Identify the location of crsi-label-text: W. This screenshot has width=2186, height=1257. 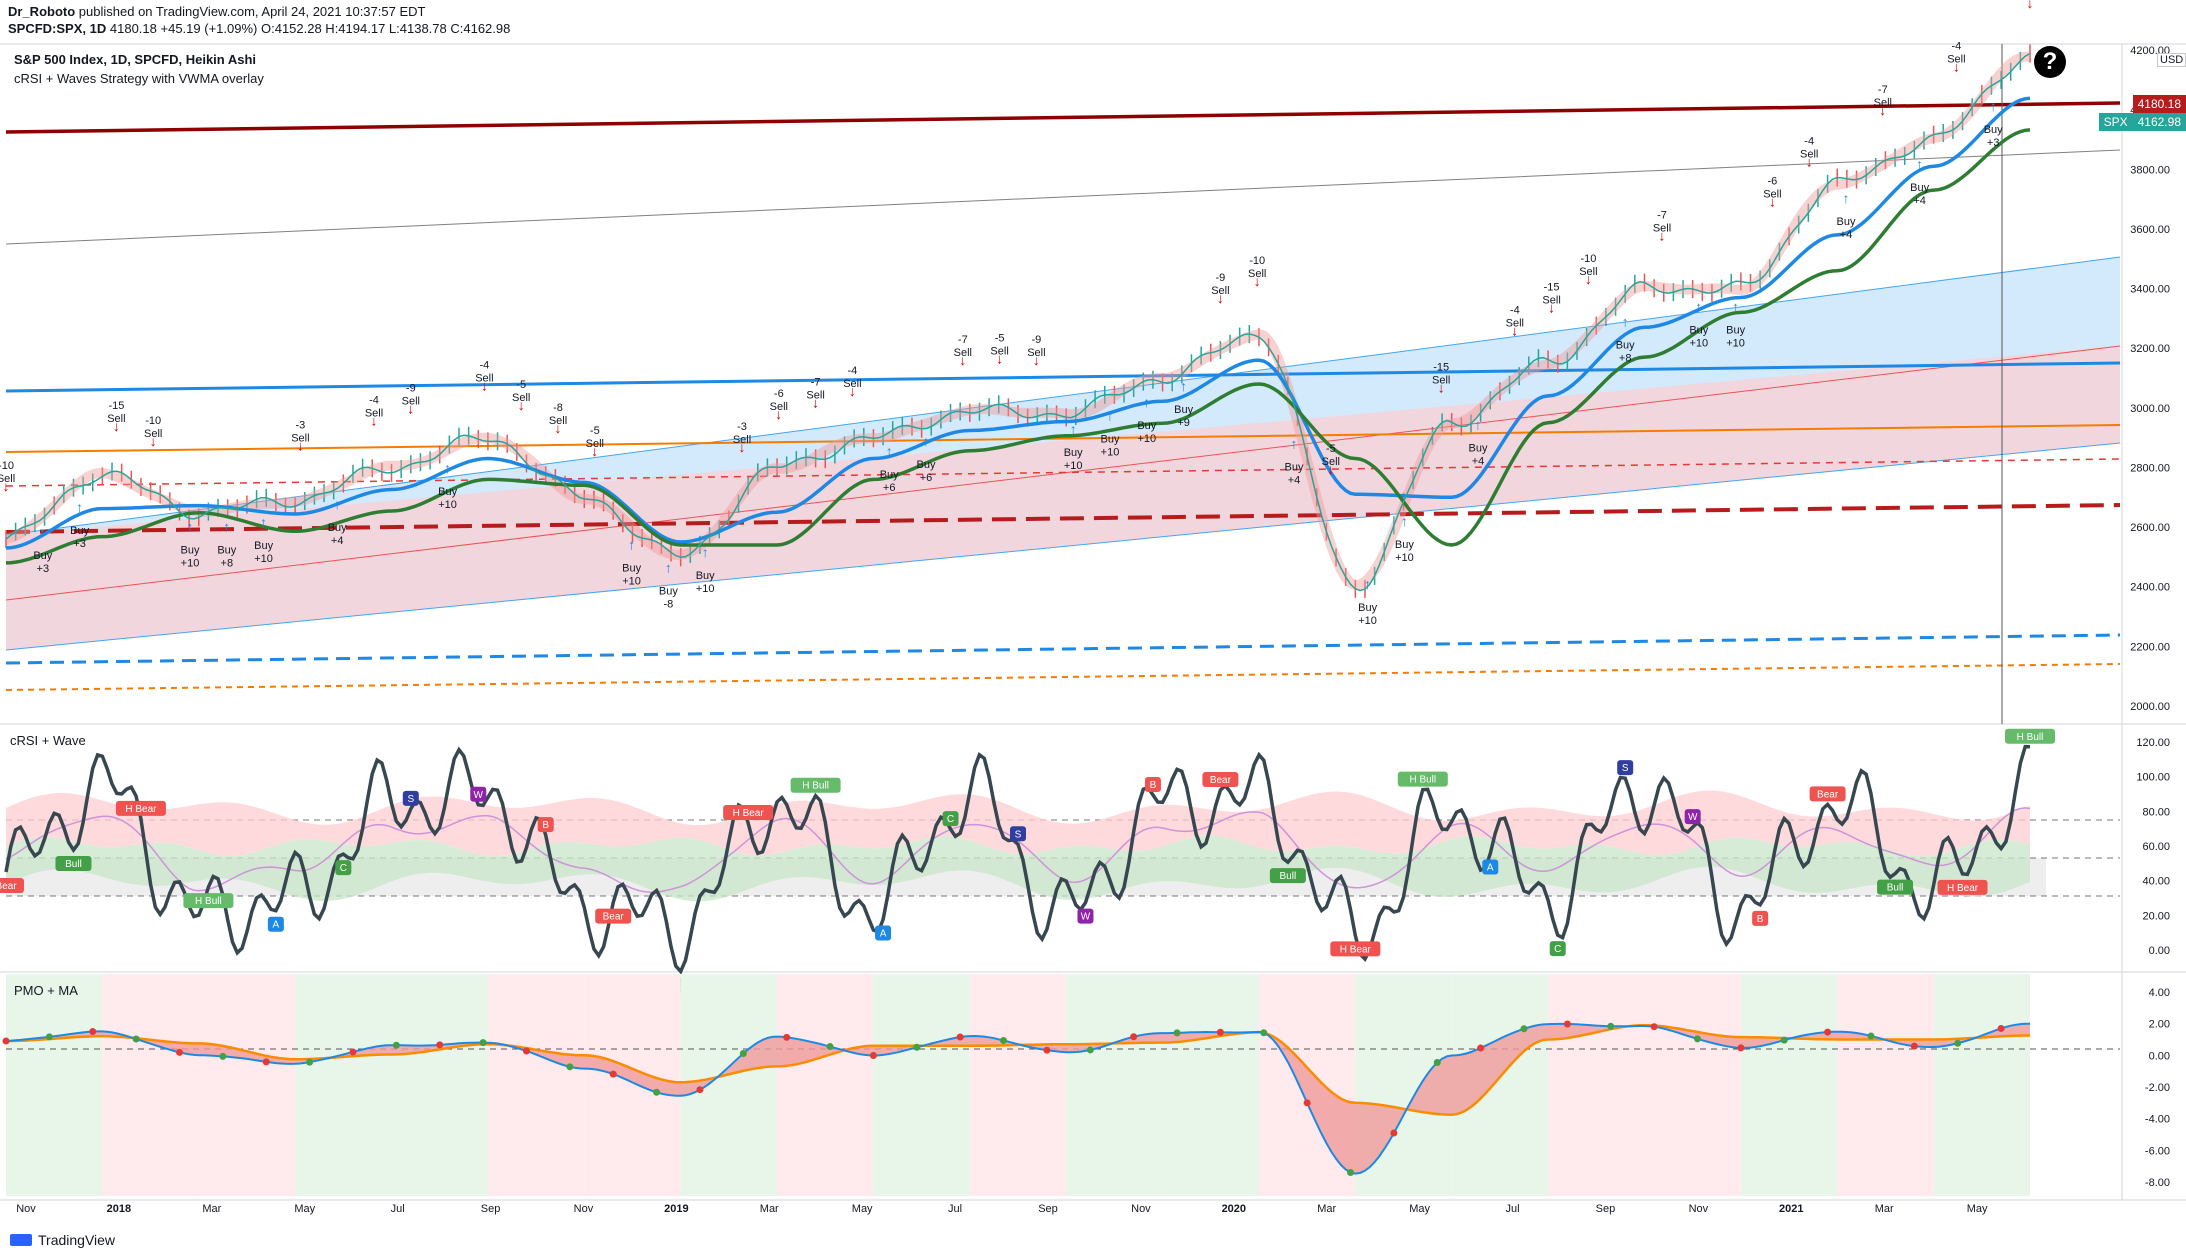
(1693, 817).